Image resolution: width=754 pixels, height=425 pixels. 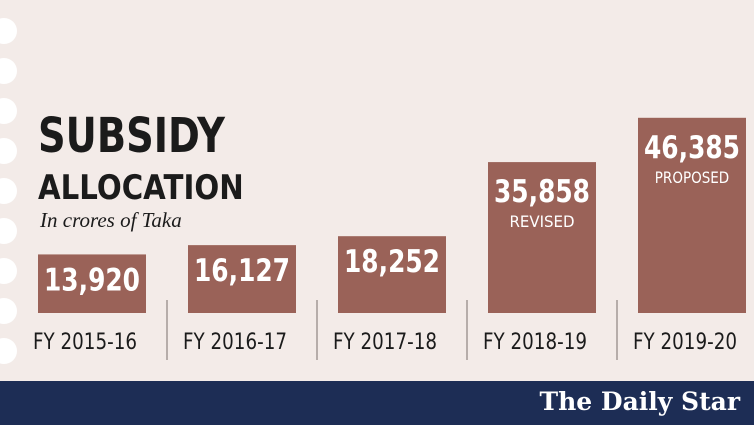 I want to click on x-tick-label: FY 2016-17, so click(x=235, y=342).